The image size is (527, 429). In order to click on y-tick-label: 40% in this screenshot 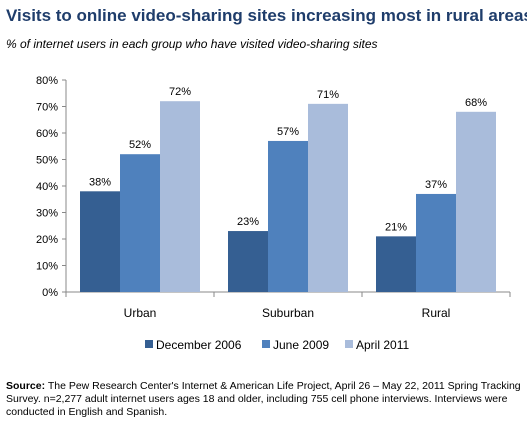, I will do `click(47, 187)`.